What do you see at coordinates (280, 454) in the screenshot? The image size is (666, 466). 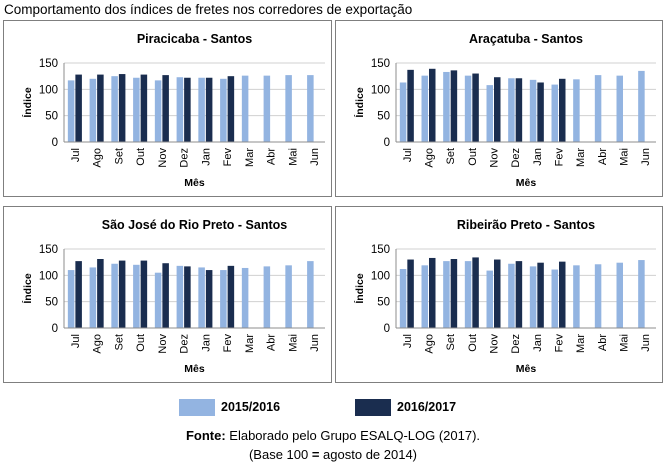 I see `base-note-open: (Base 100` at bounding box center [280, 454].